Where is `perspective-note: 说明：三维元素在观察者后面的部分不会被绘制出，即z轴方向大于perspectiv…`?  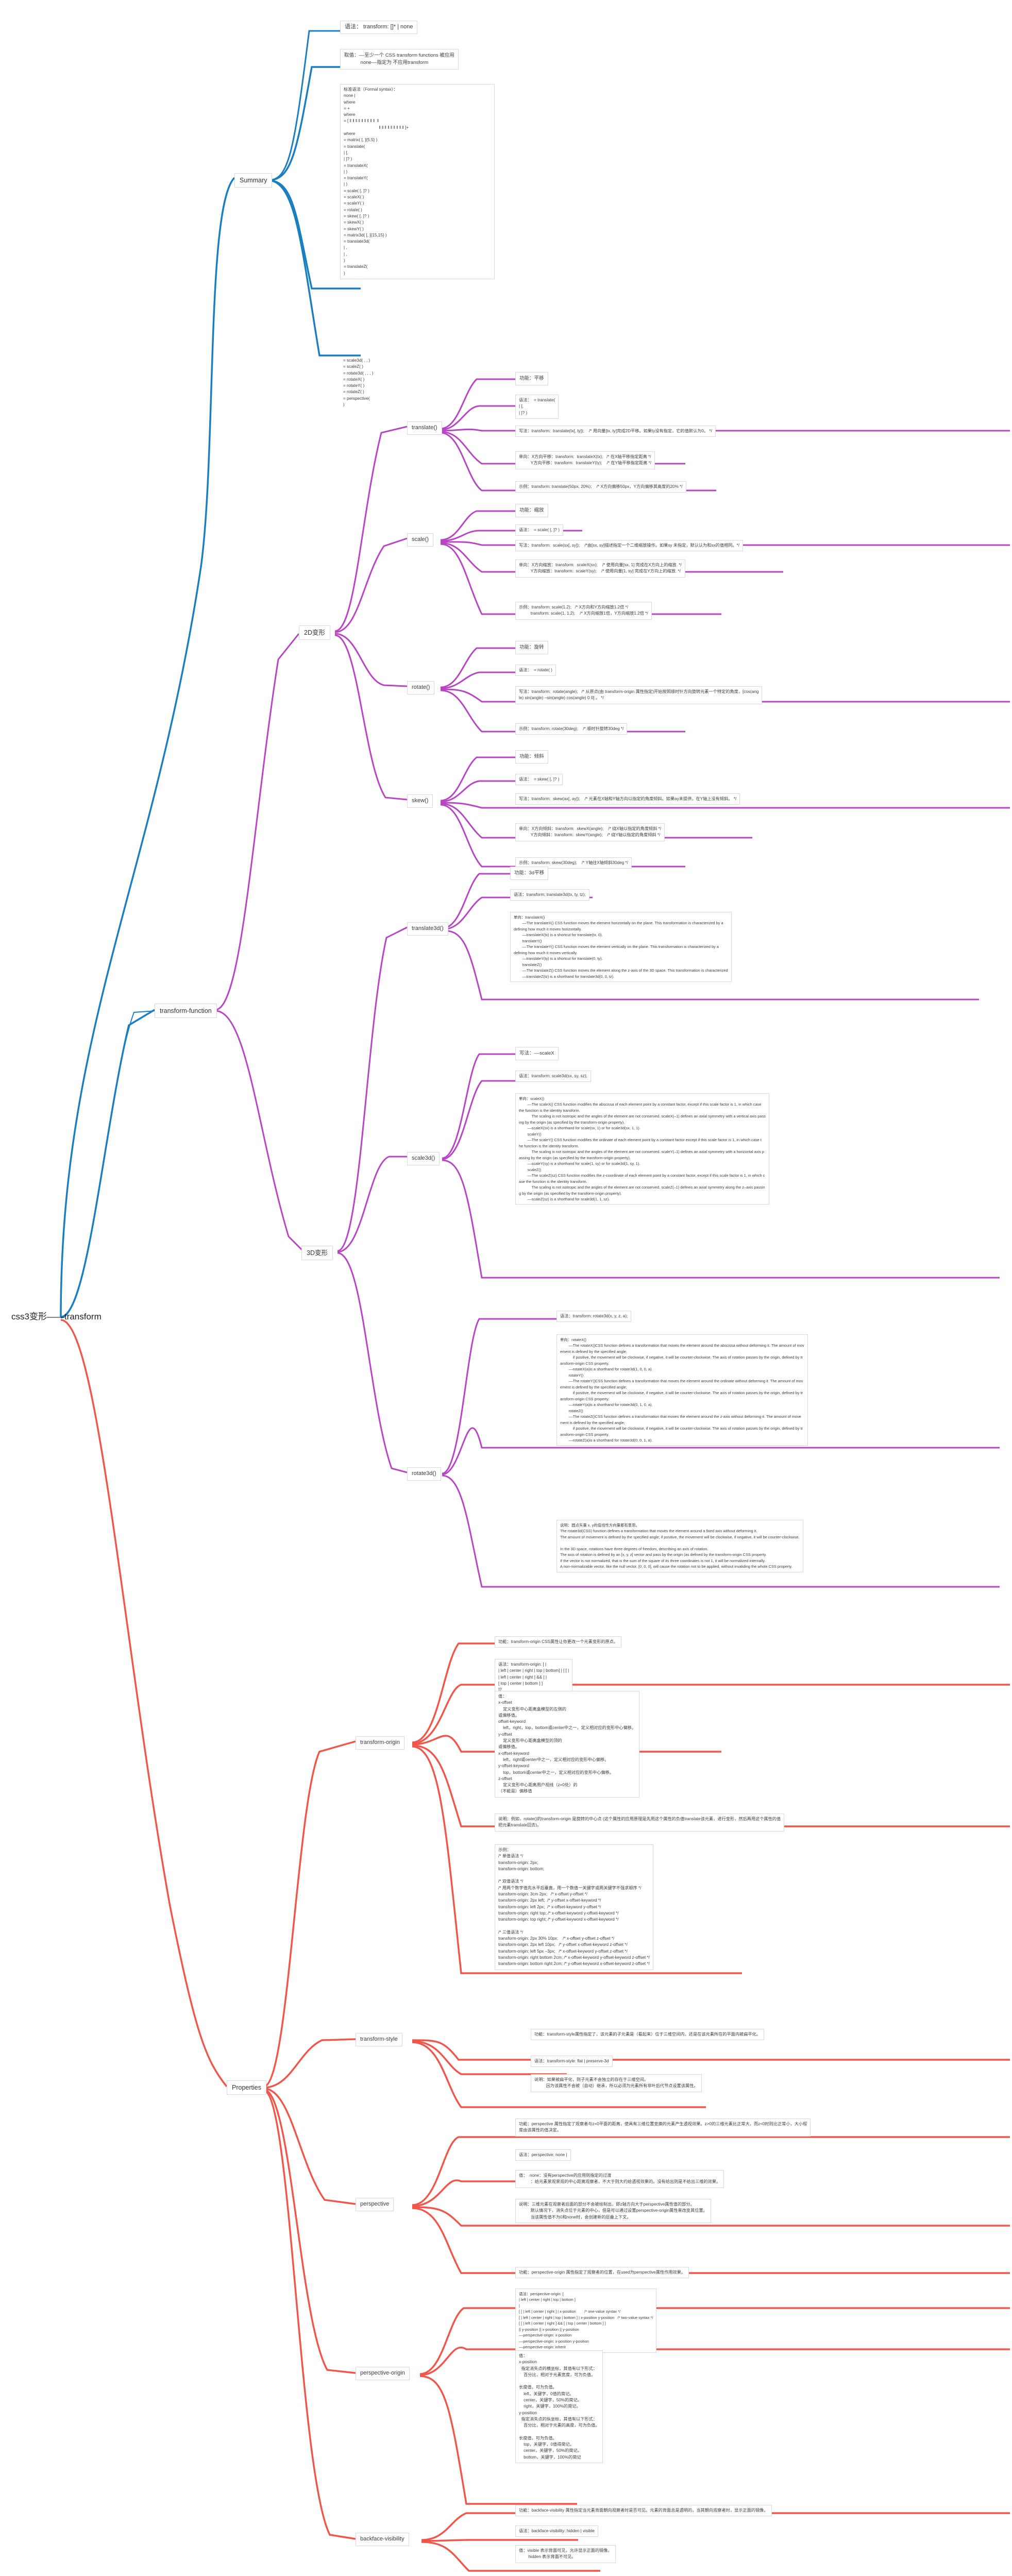
perspective-note: 说明：三维元素在观察者后面的部分不会被绘制出，即z轴方向大于perspectiv… is located at coordinates (613, 2211).